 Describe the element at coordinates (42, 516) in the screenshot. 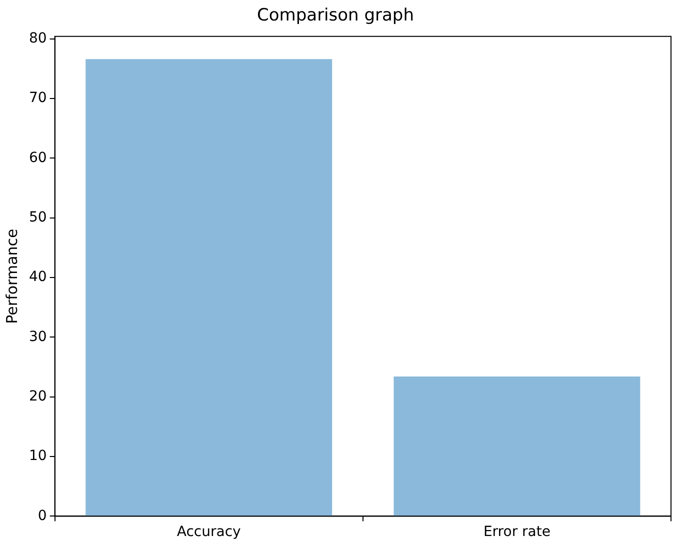

I see `y-tick-label: 0` at that location.